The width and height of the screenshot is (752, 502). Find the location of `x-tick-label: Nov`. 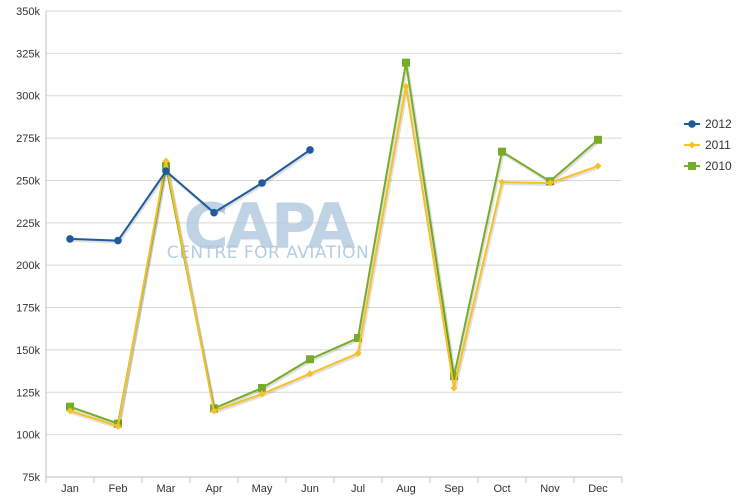

x-tick-label: Nov is located at coordinates (550, 489).